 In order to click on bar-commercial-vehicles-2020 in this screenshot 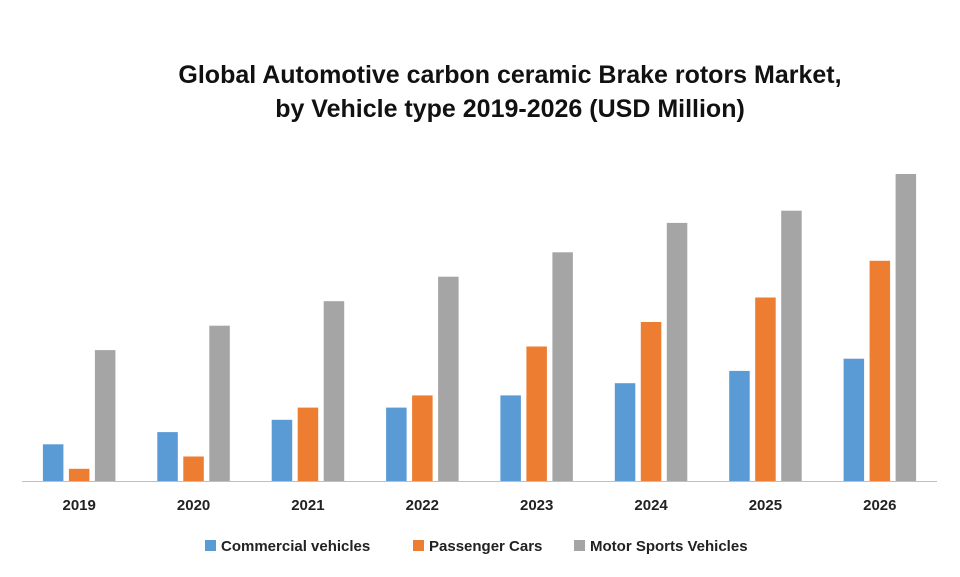, I will do `click(167, 456)`.